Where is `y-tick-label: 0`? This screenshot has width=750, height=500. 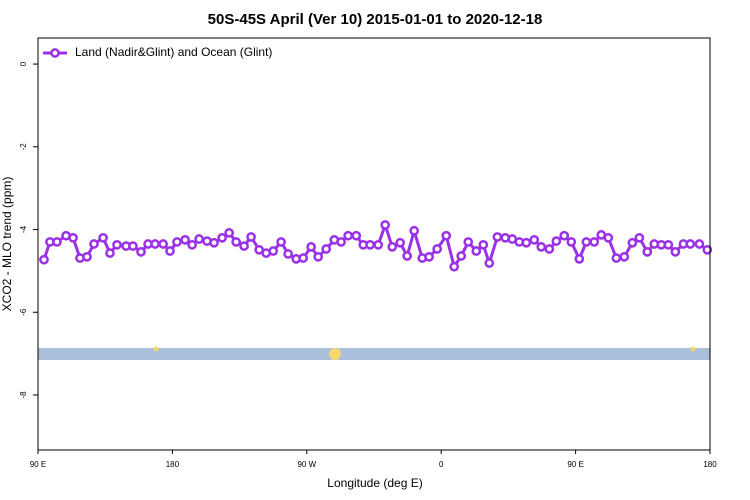 y-tick-label: 0 is located at coordinates (23, 63).